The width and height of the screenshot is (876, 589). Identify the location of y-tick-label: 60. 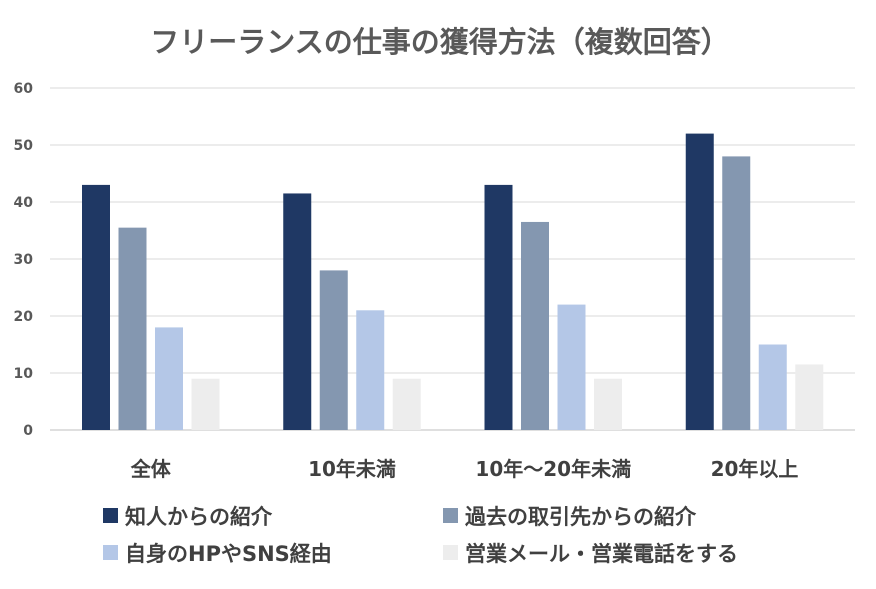
(24, 89).